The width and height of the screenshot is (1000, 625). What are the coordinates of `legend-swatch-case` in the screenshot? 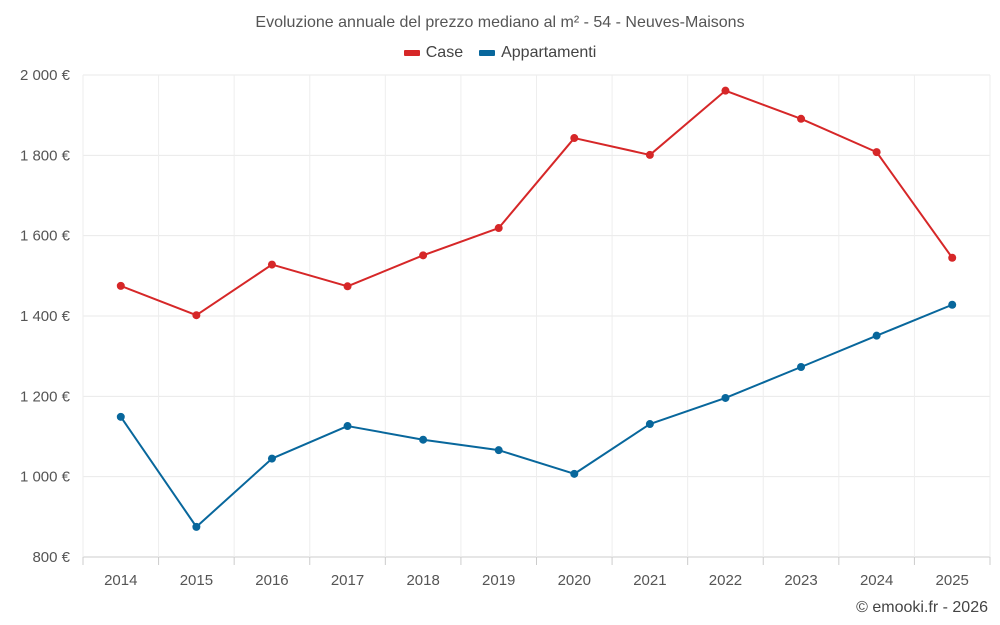 It's located at (411, 53).